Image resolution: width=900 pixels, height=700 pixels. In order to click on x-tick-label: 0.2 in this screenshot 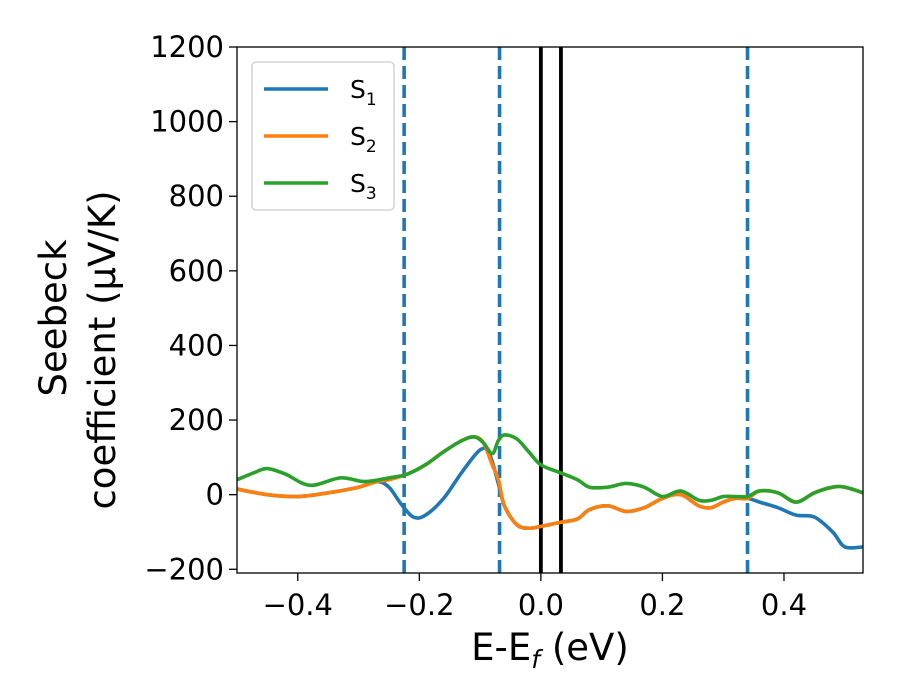, I will do `click(662, 605)`.